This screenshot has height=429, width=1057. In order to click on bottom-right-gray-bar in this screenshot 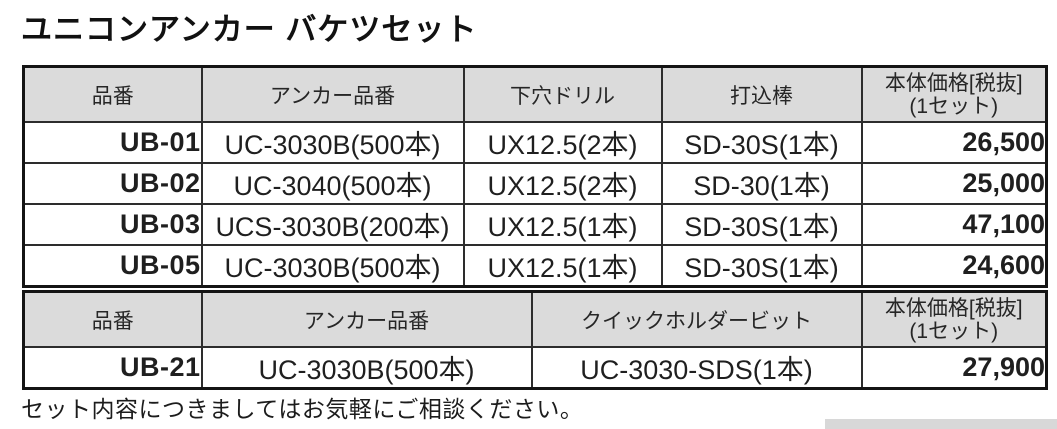, I will do `click(941, 424)`.